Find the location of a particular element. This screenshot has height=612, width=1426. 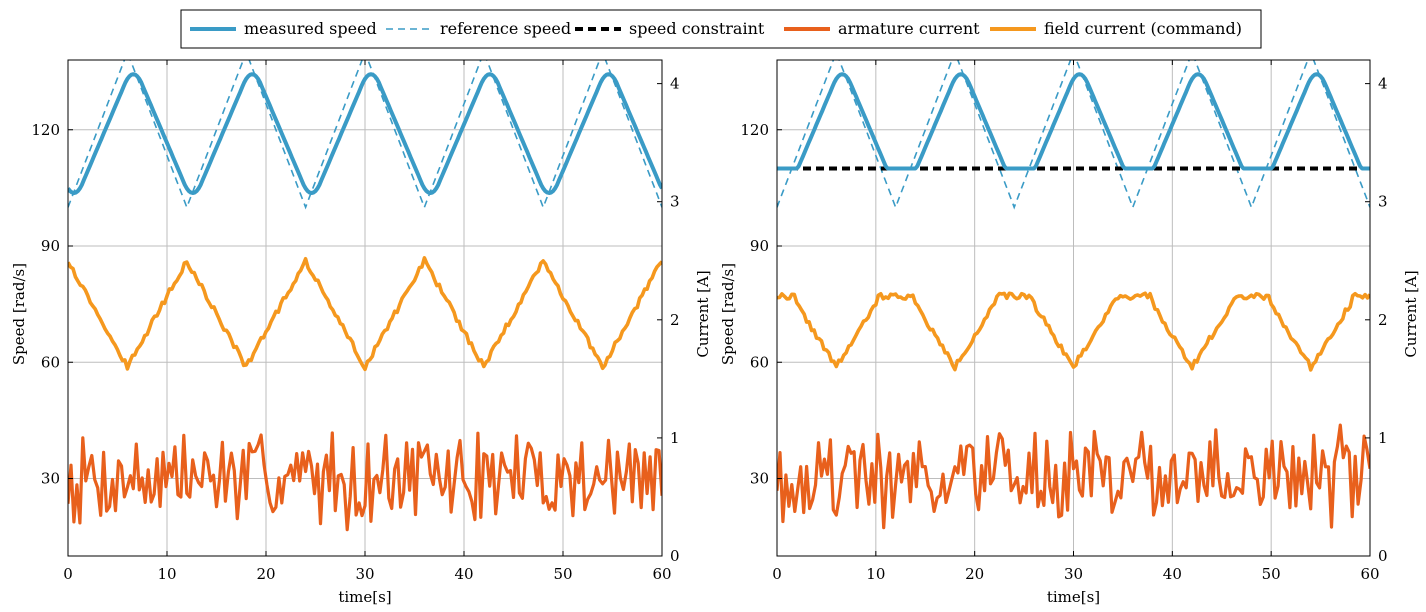

legend-label-4: field current (command) is located at coordinates (1143, 28).